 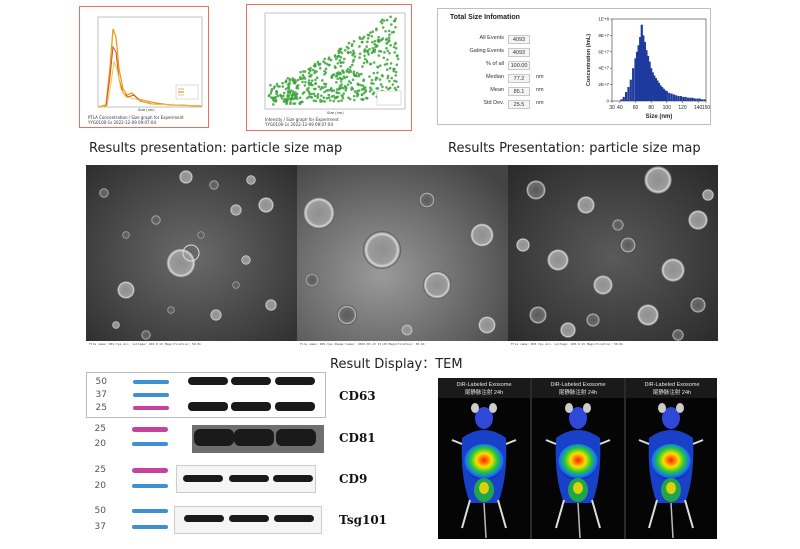 What do you see at coordinates (150, 62) in the screenshot?
I see `concentration-size-plot` at bounding box center [150, 62].